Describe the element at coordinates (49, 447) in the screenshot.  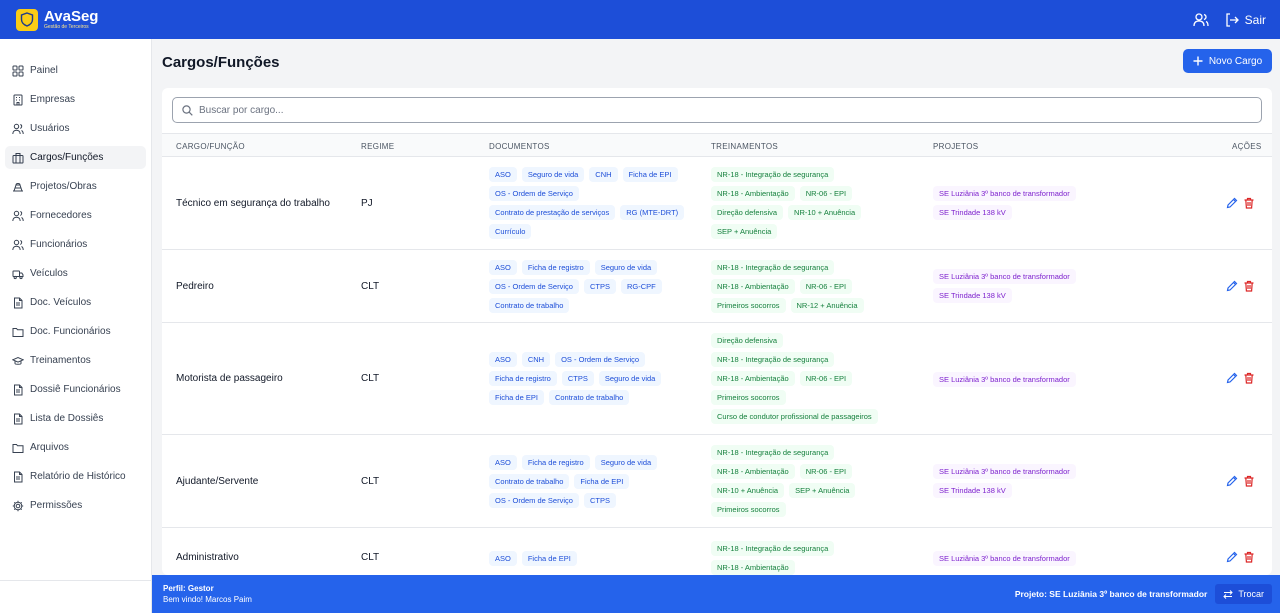
I see `sidebar-item-label: Arquivos` at that location.